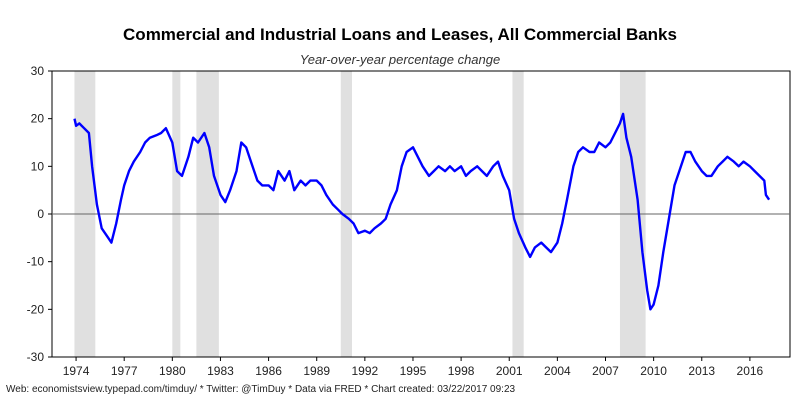 The width and height of the screenshot is (800, 416). What do you see at coordinates (653, 371) in the screenshot?
I see `x-tick-label: 2010` at bounding box center [653, 371].